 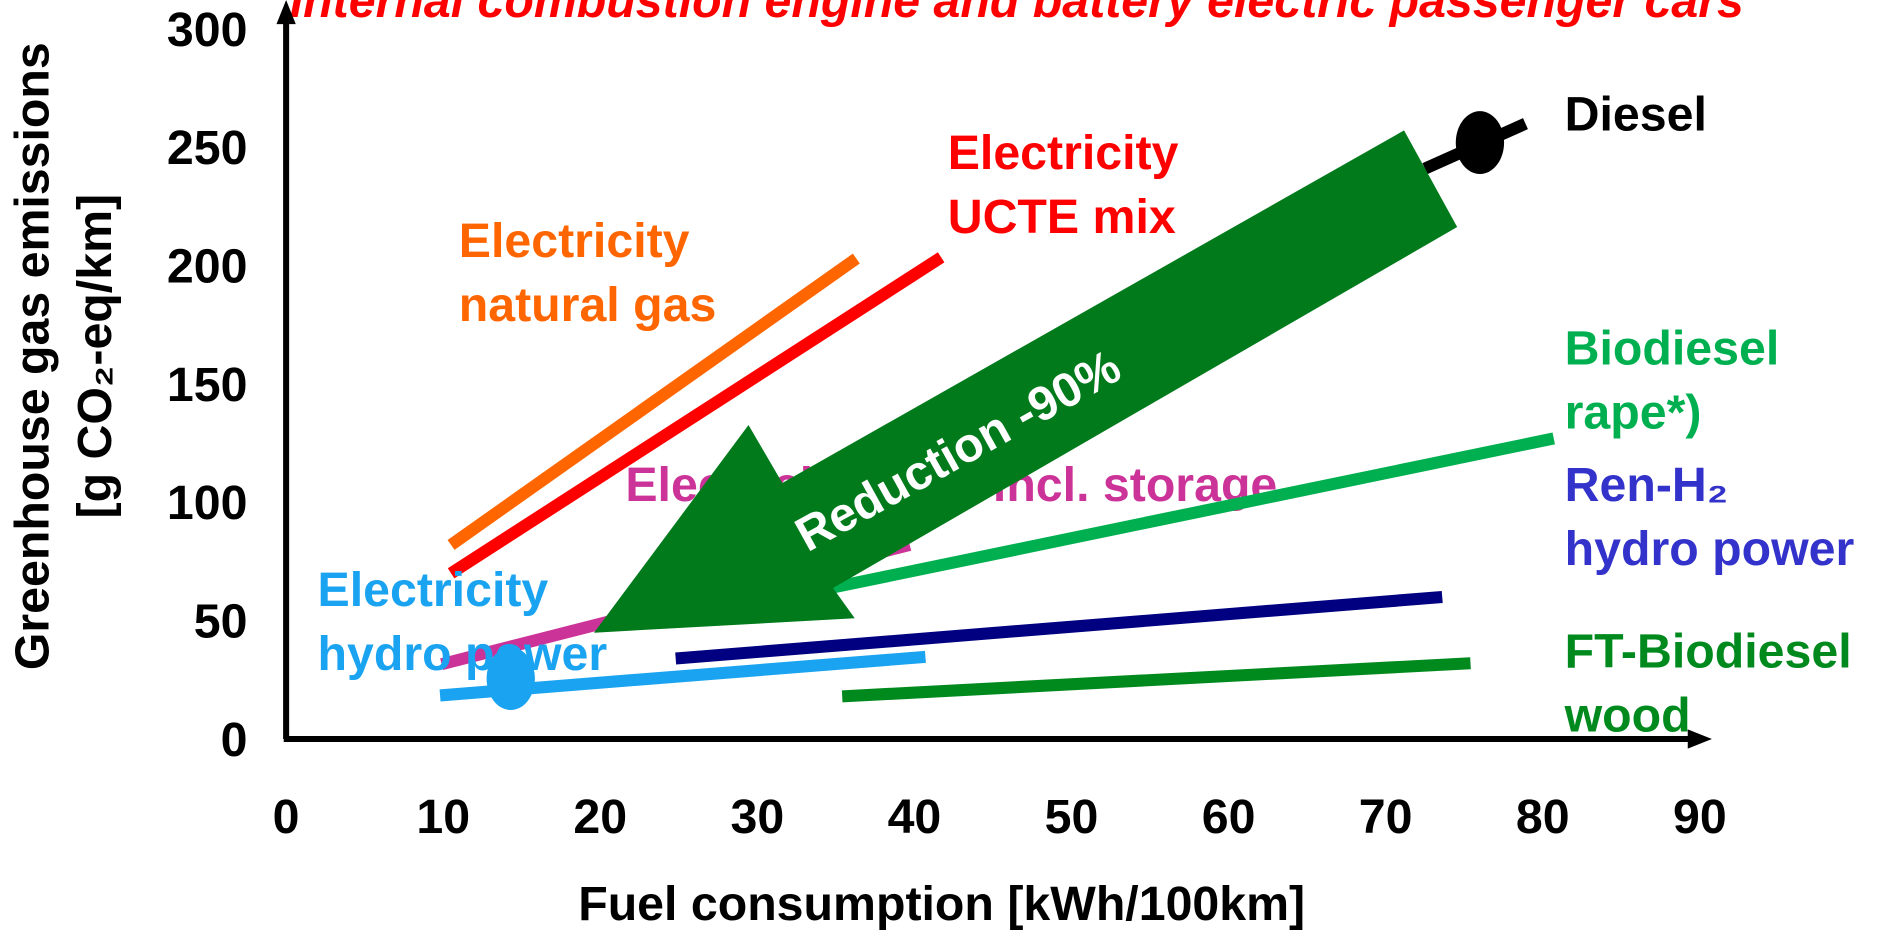 What do you see at coordinates (588, 305) in the screenshot?
I see `series-label: natural gas` at bounding box center [588, 305].